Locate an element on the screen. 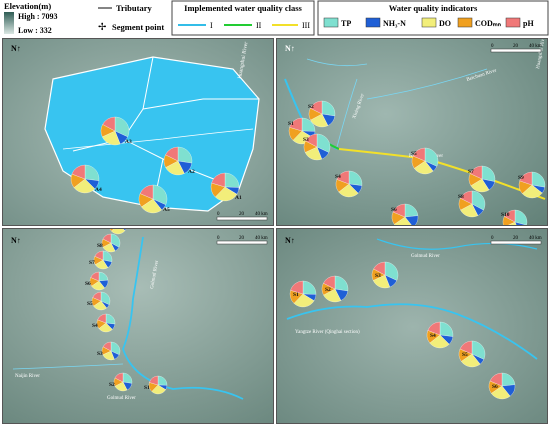  tp-swatch is located at coordinates (331, 22).